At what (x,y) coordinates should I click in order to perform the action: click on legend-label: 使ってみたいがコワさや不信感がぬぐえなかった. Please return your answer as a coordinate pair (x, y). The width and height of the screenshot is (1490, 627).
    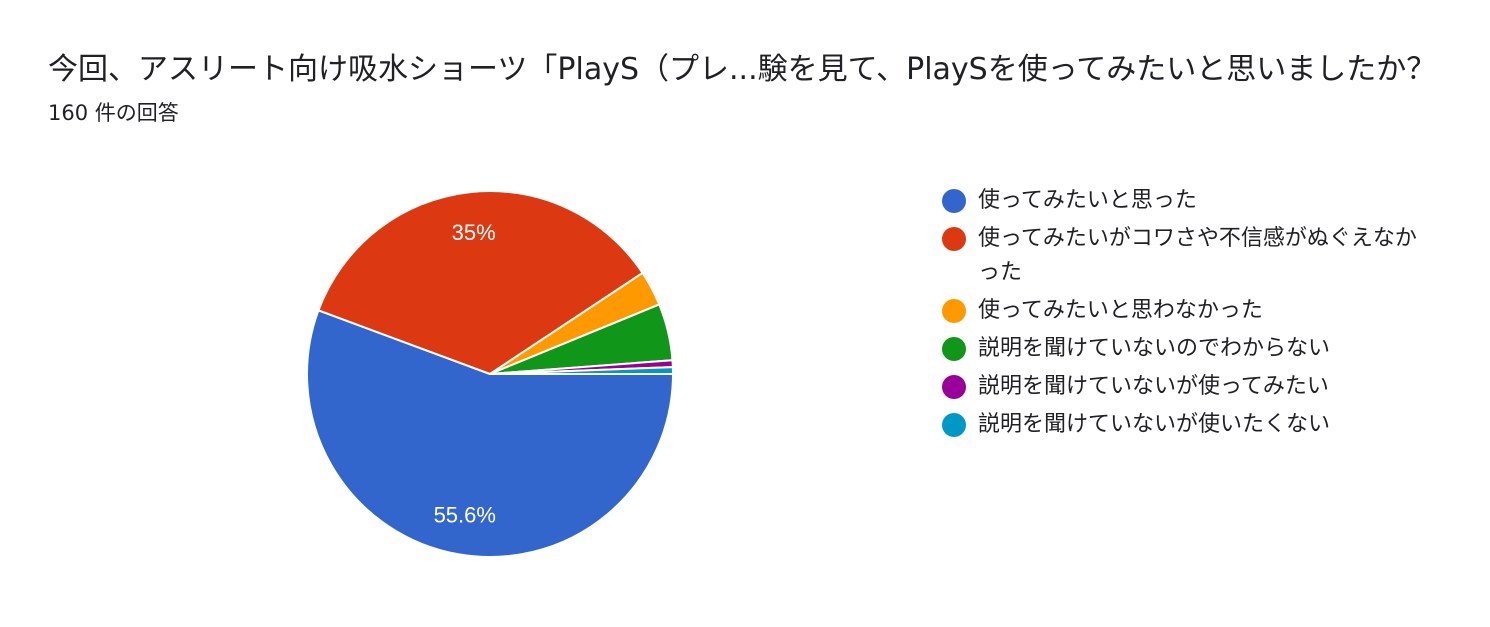
    Looking at the image, I should click on (1197, 255).